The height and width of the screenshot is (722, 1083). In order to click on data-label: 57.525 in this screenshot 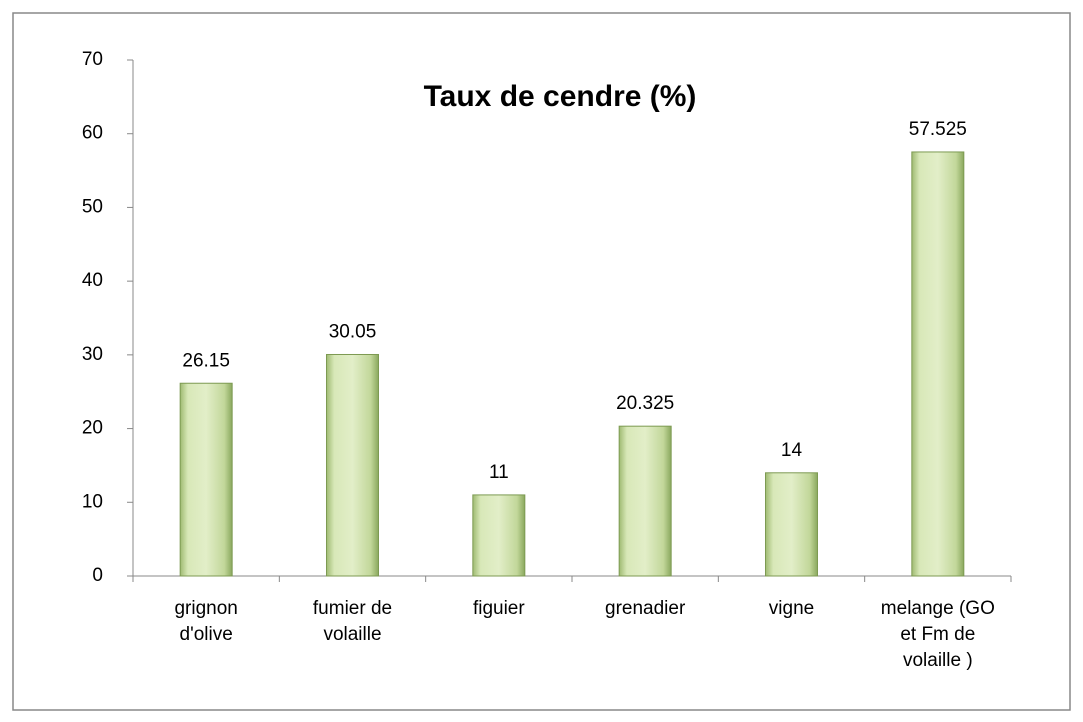, I will do `click(938, 129)`.